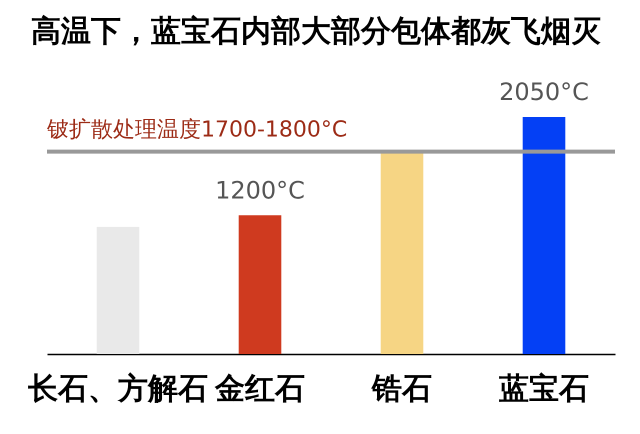 This screenshot has height=434, width=640. Describe the element at coordinates (544, 389) in the screenshot. I see `x-tick-label: 蓝宝石` at that location.